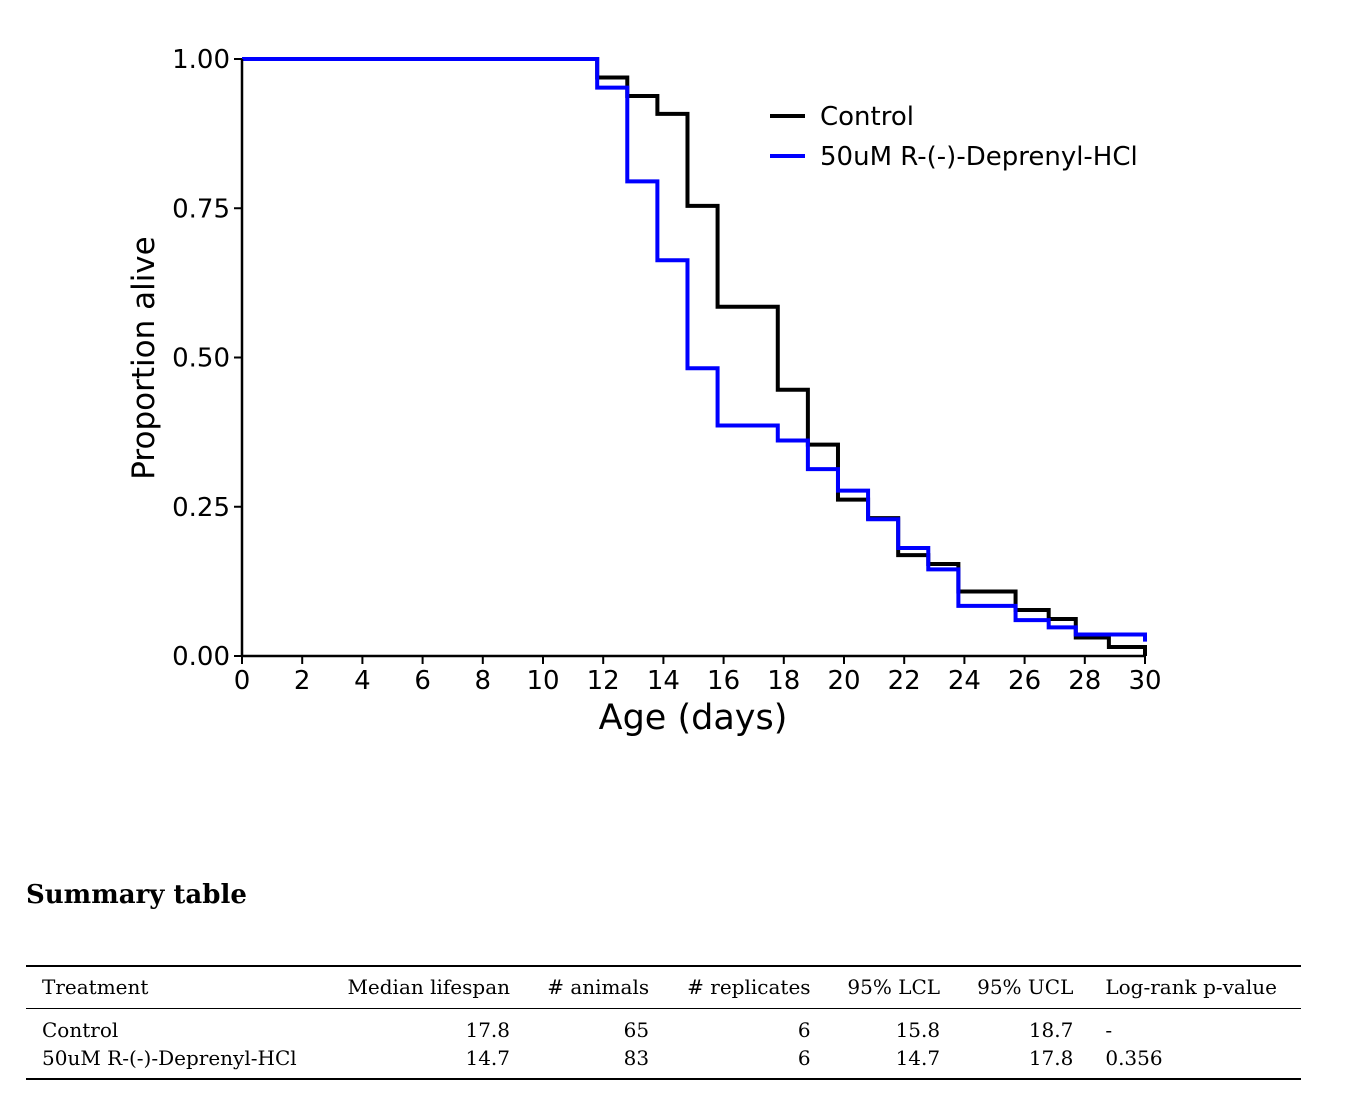  What do you see at coordinates (636, 1058) in the screenshot?
I see `table-cell: 83` at bounding box center [636, 1058].